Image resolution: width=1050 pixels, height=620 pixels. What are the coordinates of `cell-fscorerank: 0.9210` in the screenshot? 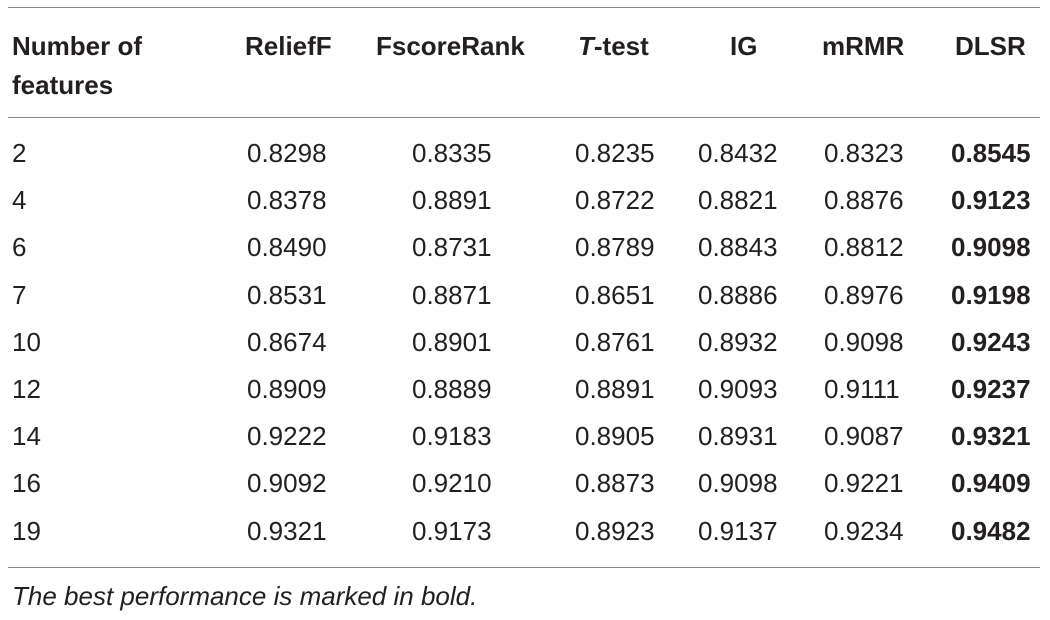 It's located at (452, 483).